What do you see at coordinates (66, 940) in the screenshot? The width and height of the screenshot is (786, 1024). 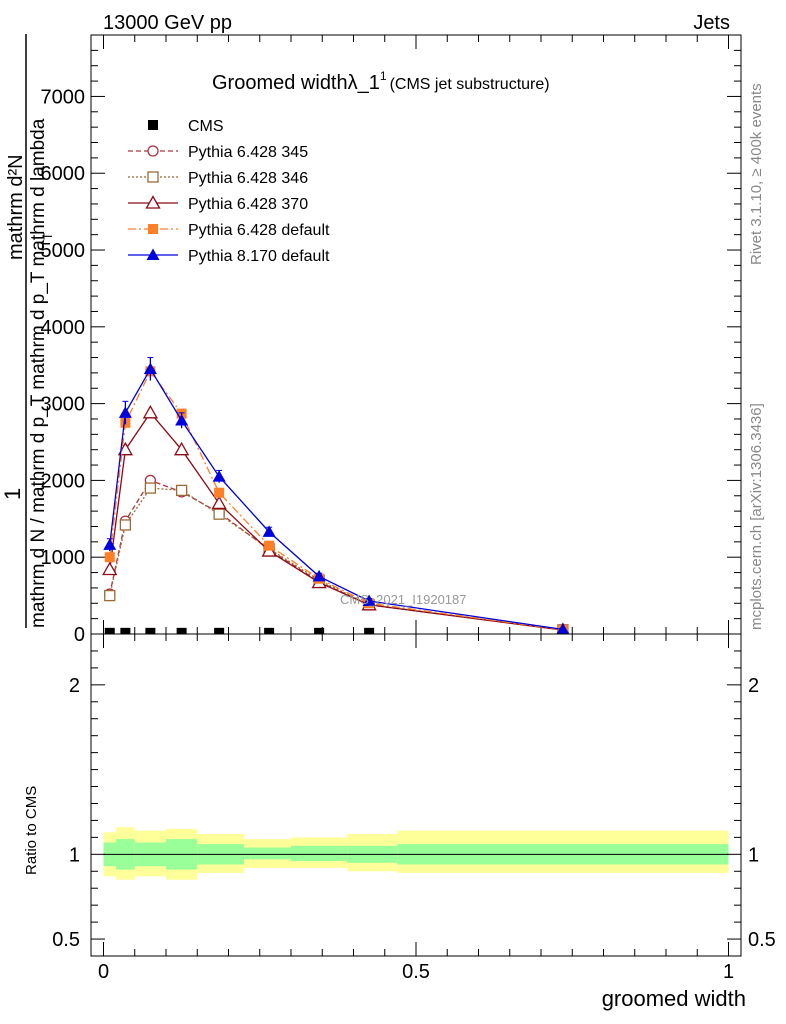 I see `ratio-tick-label: 0.5` at bounding box center [66, 940].